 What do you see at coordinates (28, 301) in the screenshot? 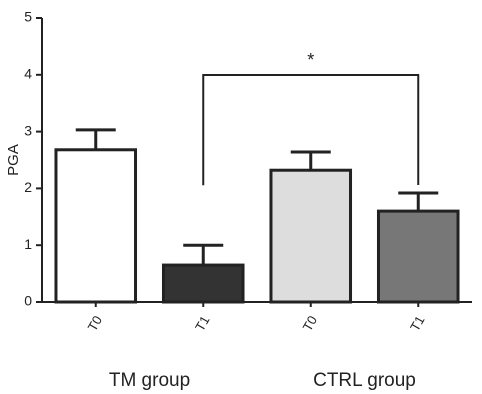
I see `y-tick-label: 0` at bounding box center [28, 301].